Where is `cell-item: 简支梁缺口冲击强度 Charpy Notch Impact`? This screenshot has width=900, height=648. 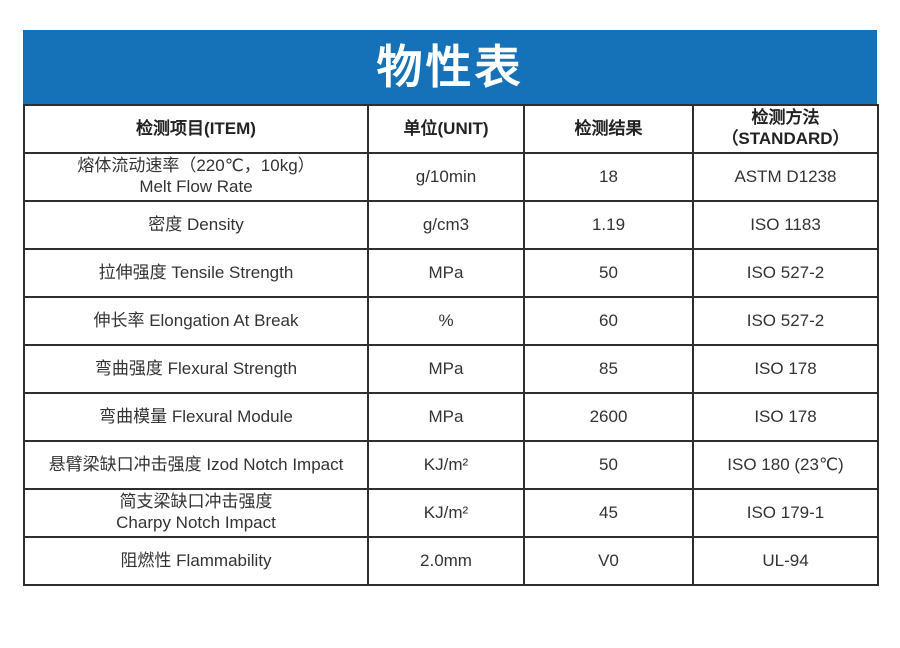
cell-item: 简支梁缺口冲击强度 Charpy Notch Impact is located at coordinates (196, 513).